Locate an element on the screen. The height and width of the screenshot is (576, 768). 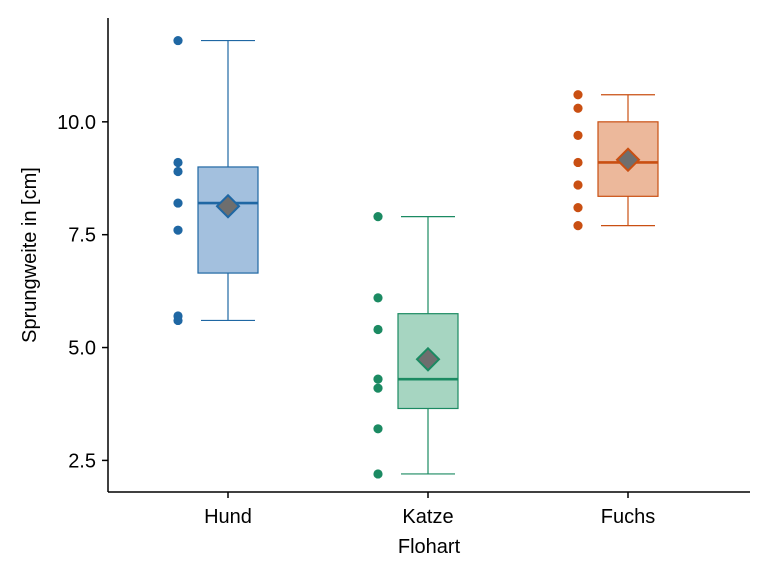
y-ticks: 2.5 5.0 7.5 10.0 is located at coordinates (82, 292).